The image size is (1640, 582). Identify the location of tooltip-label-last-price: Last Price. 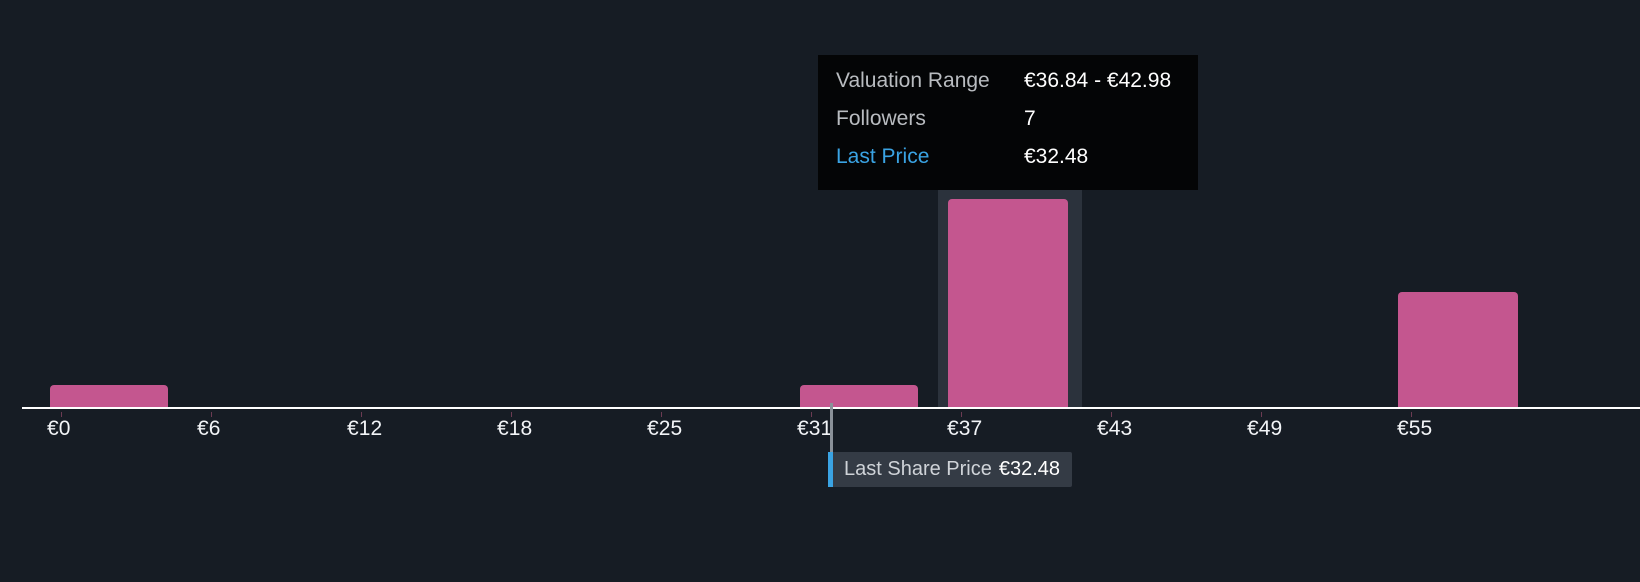
(883, 156).